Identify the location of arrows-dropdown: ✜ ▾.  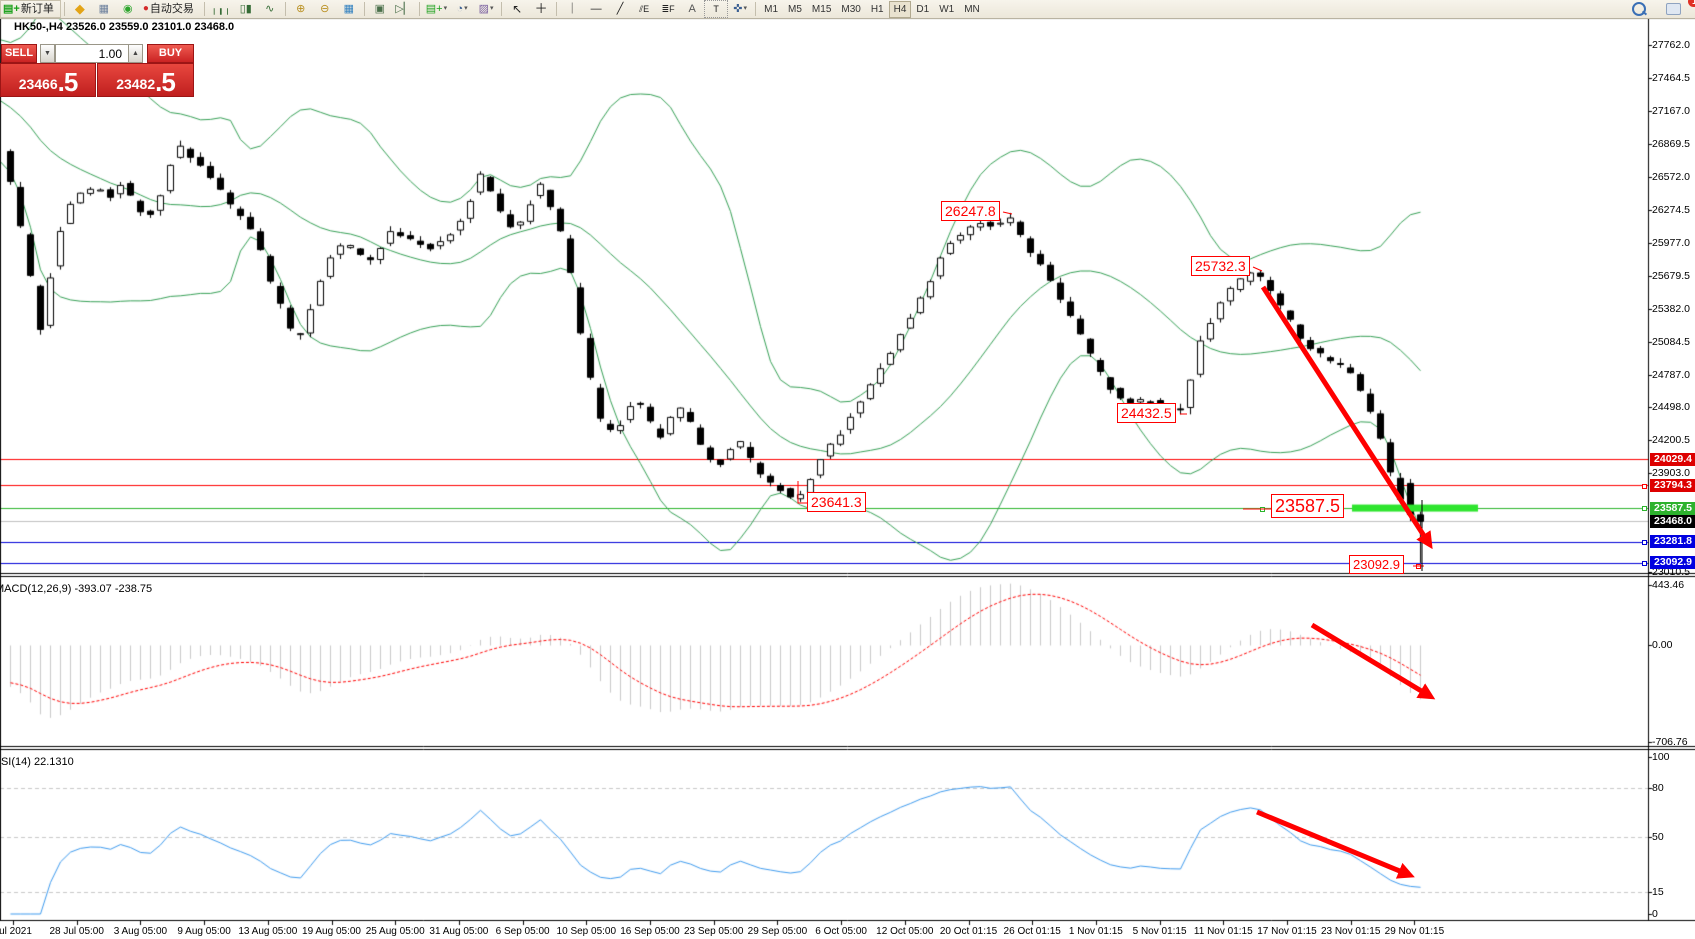
(740, 9).